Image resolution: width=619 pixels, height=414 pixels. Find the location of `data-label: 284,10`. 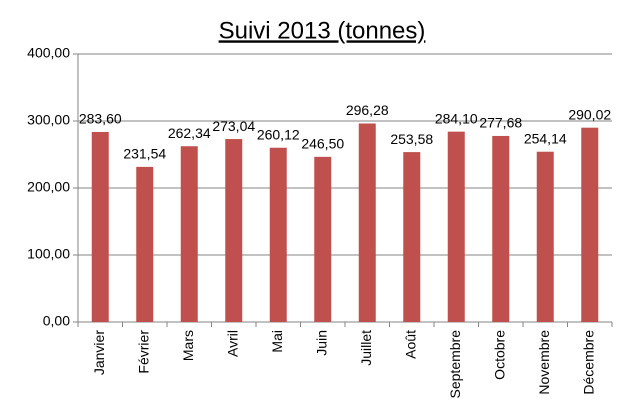

data-label: 284,10 is located at coordinates (456, 118).